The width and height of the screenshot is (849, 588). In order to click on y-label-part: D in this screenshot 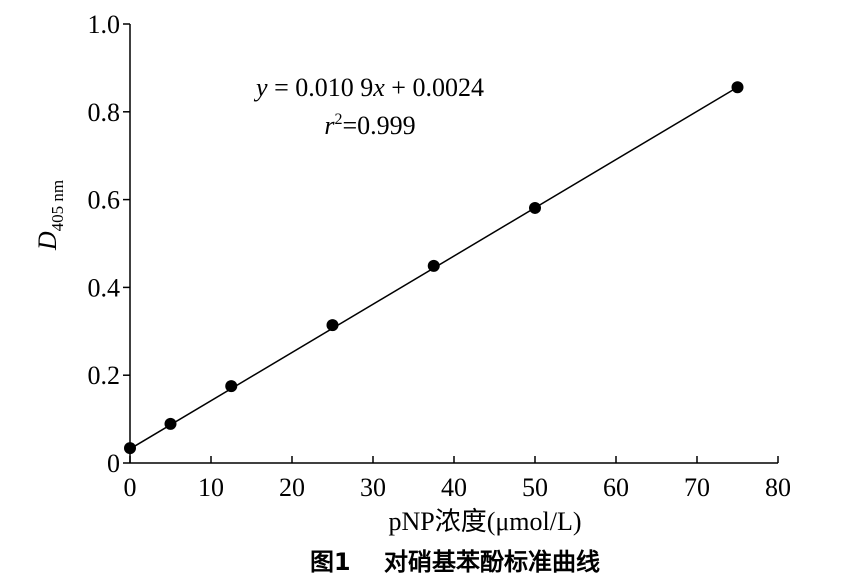, I will do `click(47, 241)`.